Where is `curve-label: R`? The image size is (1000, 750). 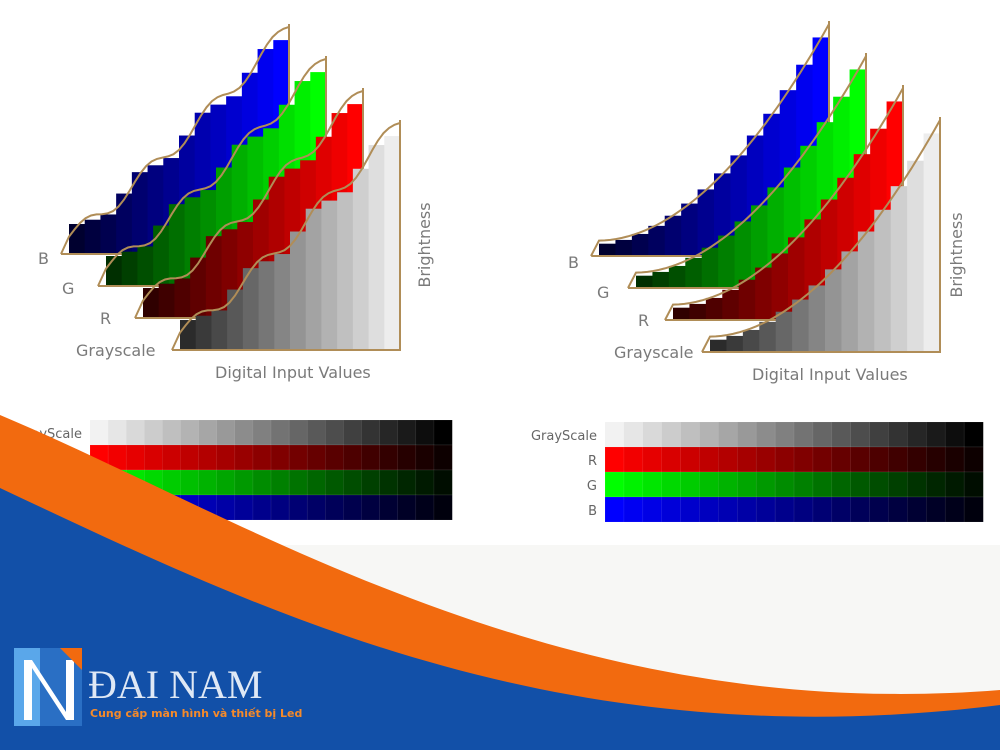 curve-label: R is located at coordinates (643, 320).